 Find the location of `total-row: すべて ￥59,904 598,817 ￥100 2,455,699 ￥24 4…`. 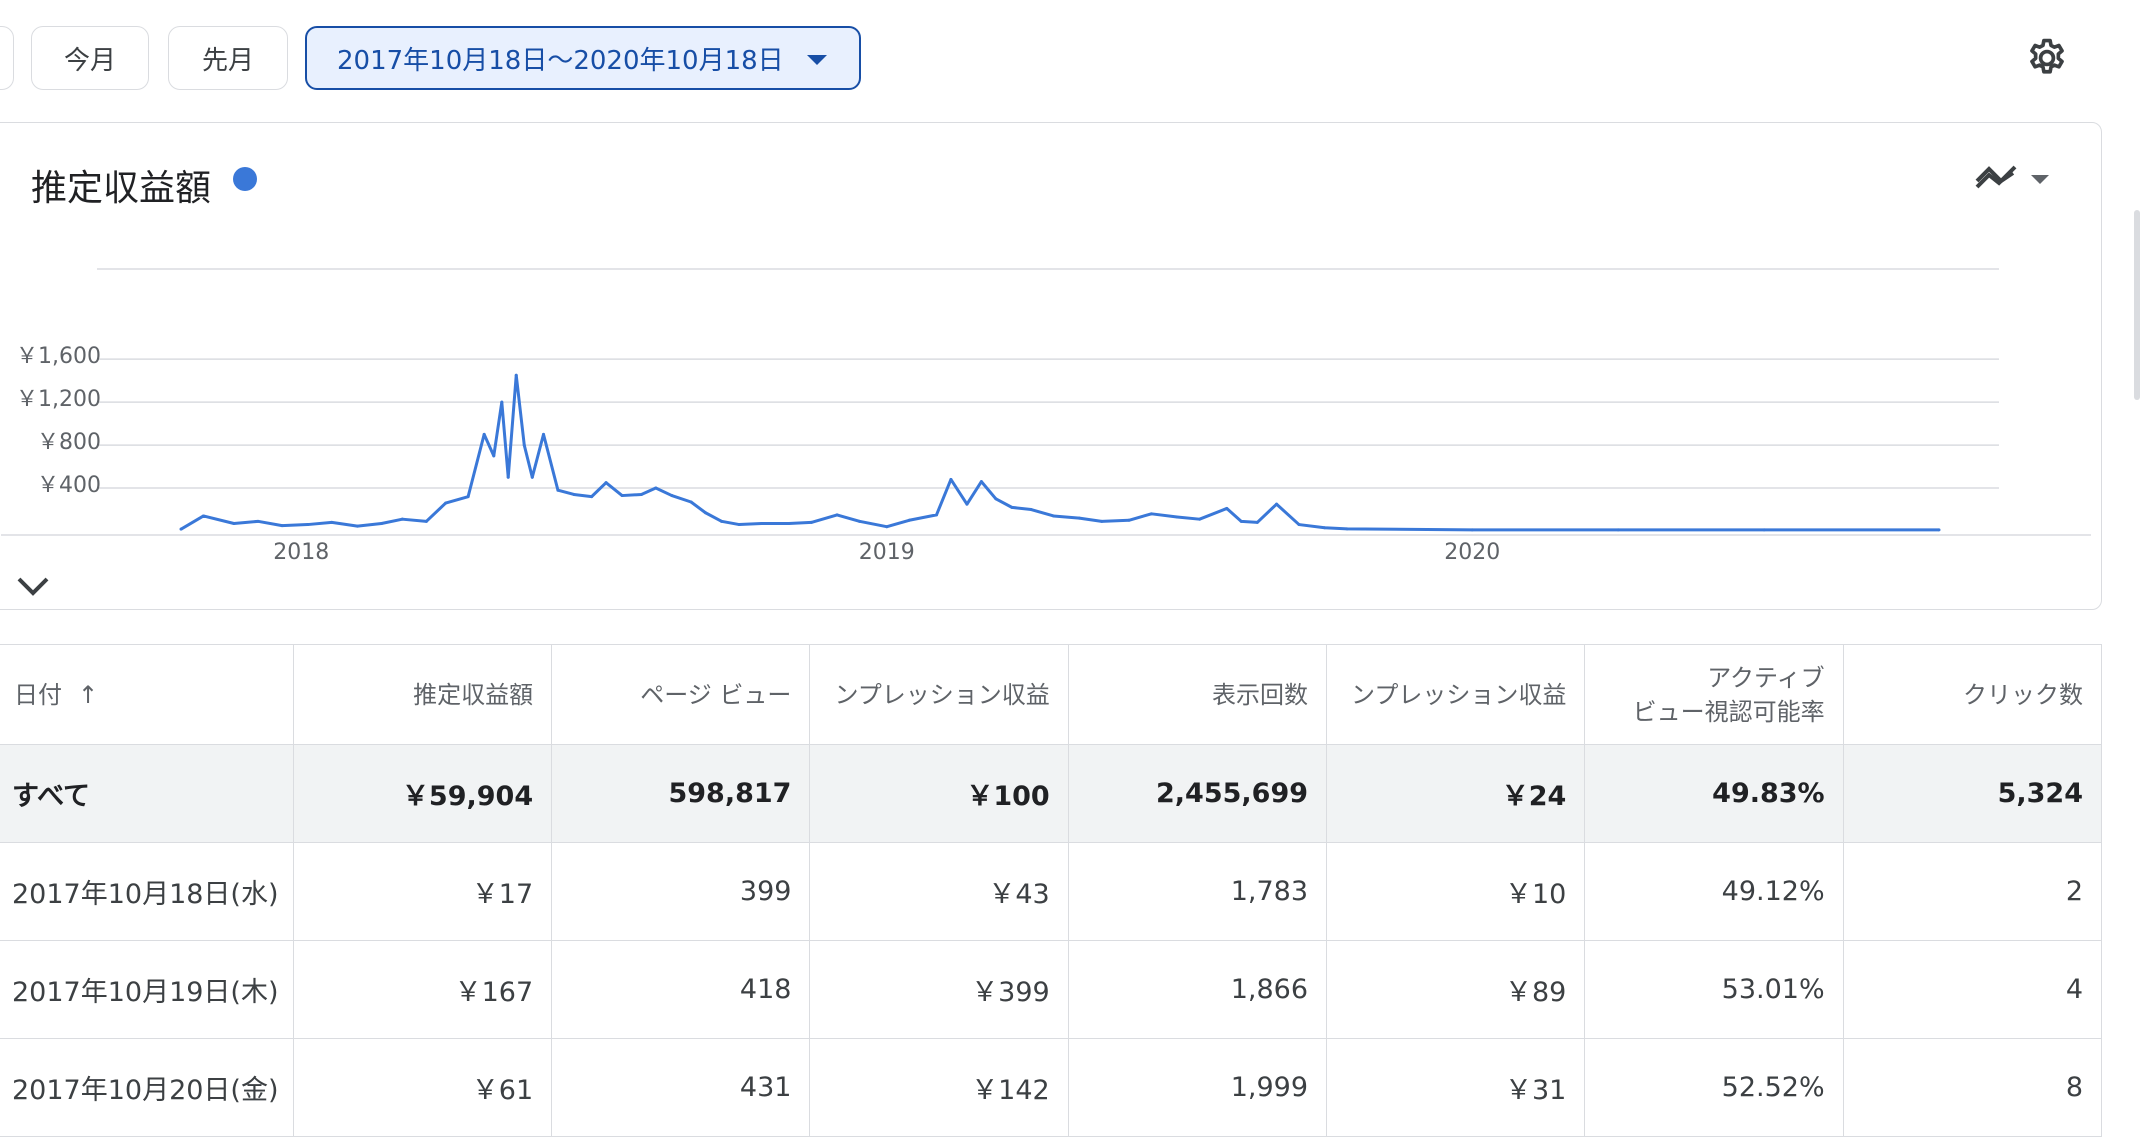

total-row: すべて ￥59,904 598,817 ￥100 2,455,699 ￥24 4… is located at coordinates (1051, 793).